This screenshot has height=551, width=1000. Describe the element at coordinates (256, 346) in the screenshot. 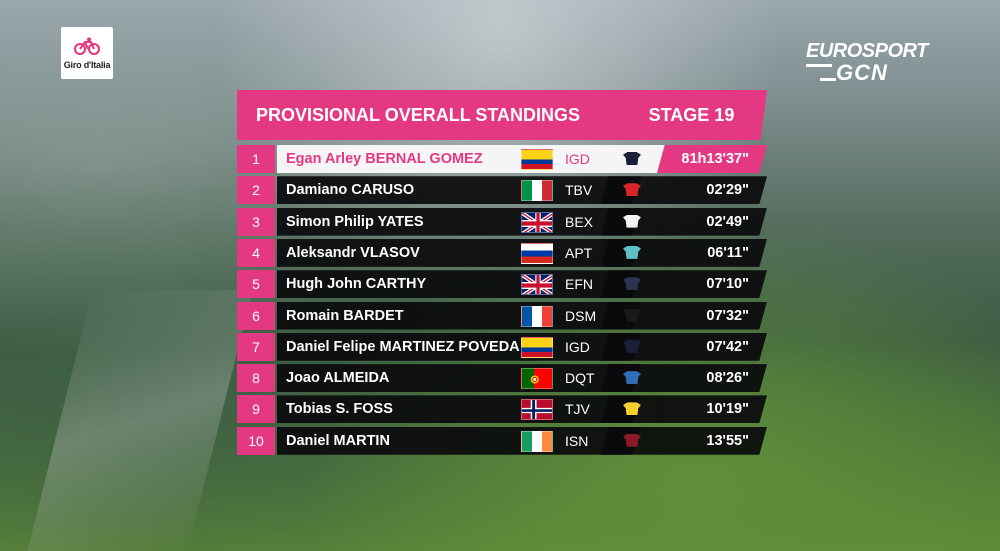

I see `position-number: 7` at that location.